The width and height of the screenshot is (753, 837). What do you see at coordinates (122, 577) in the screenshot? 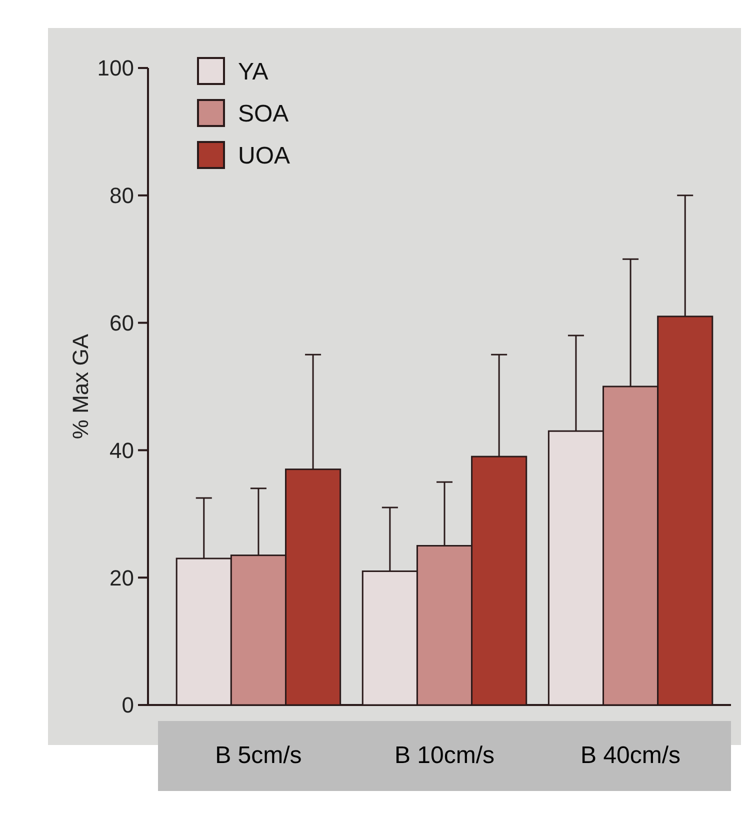
I see `y-tick-label: 20` at bounding box center [122, 577].